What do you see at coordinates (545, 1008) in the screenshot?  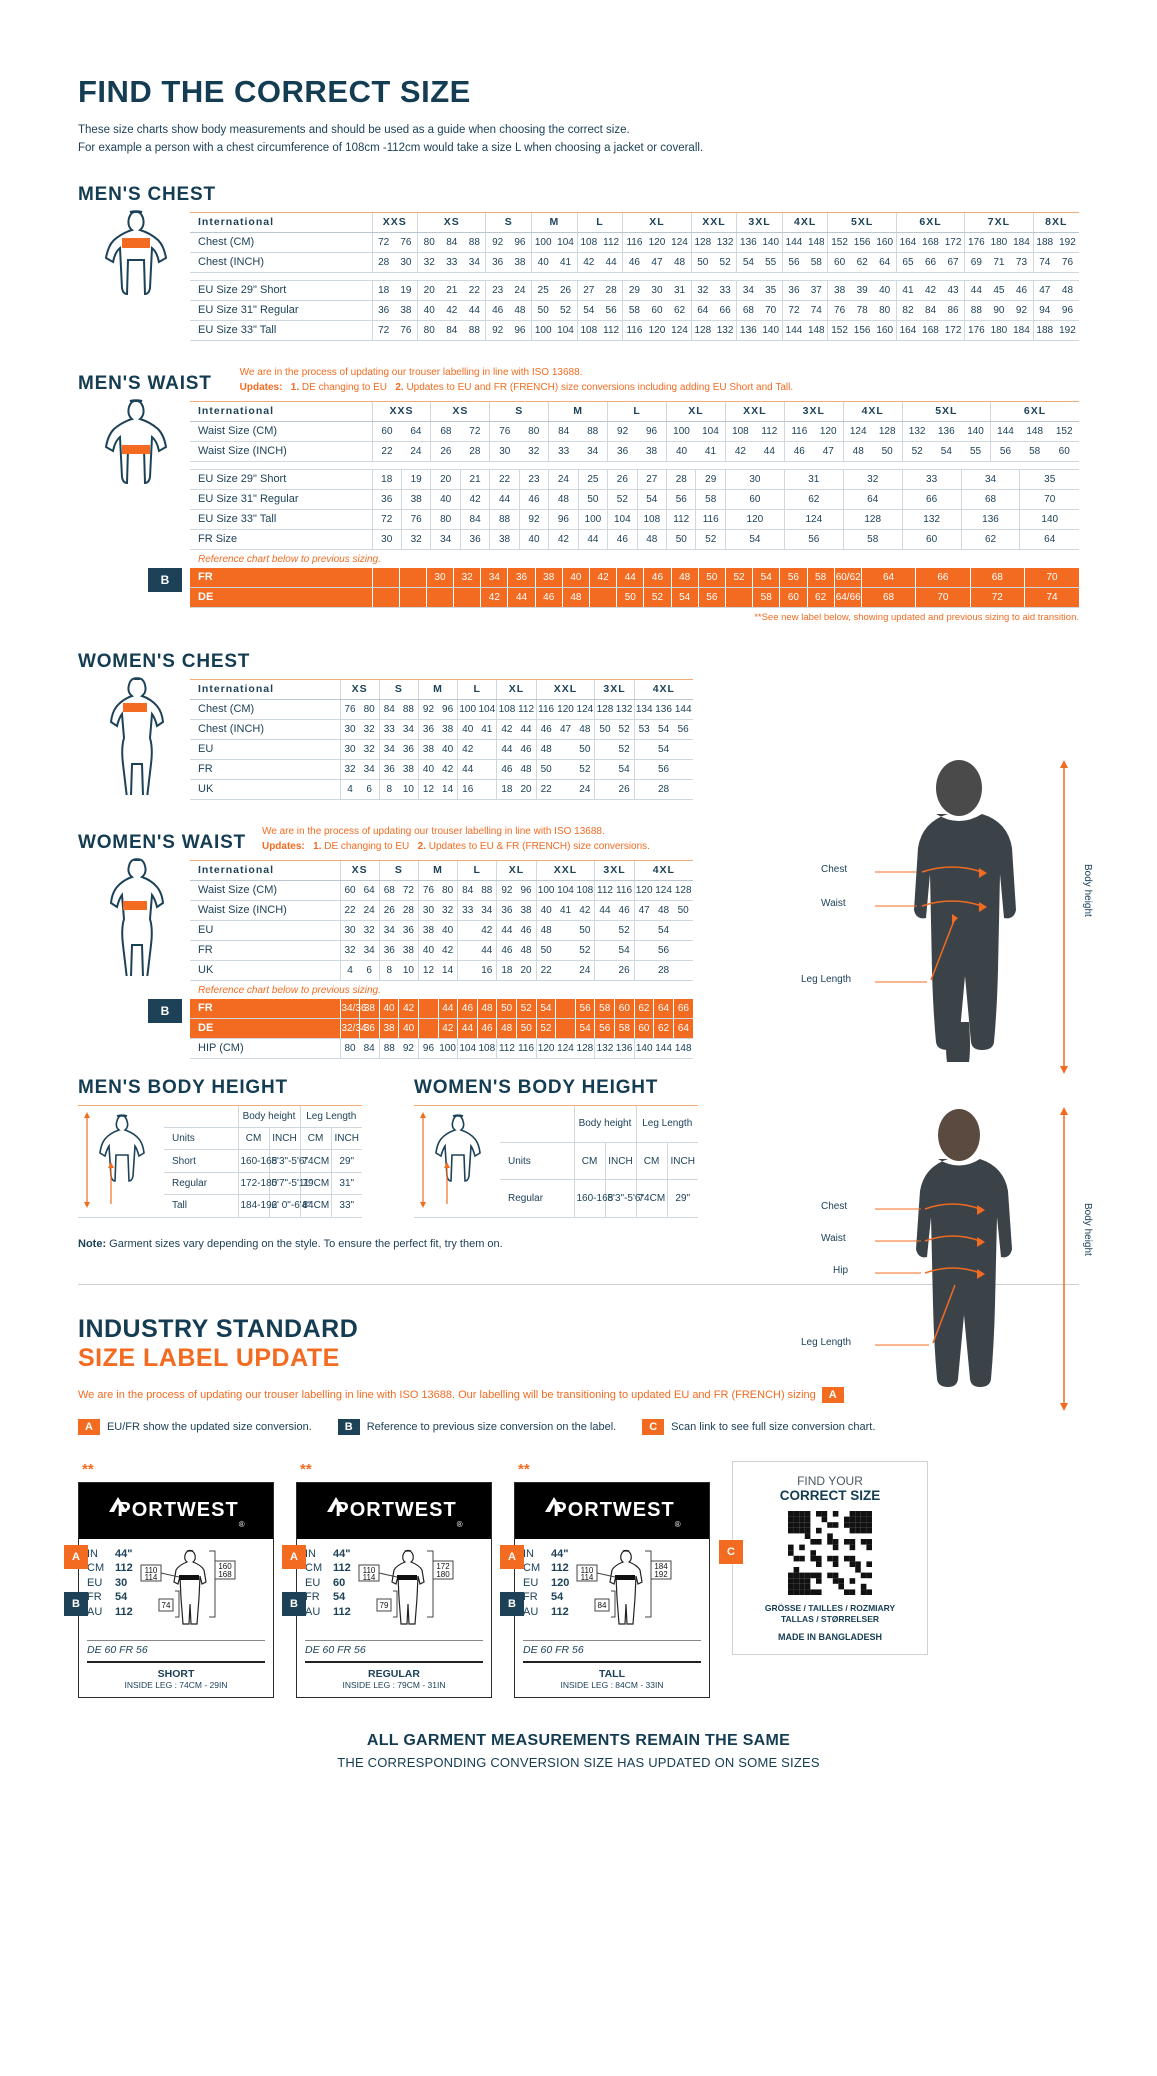 I see `legacy-cell: 54` at bounding box center [545, 1008].